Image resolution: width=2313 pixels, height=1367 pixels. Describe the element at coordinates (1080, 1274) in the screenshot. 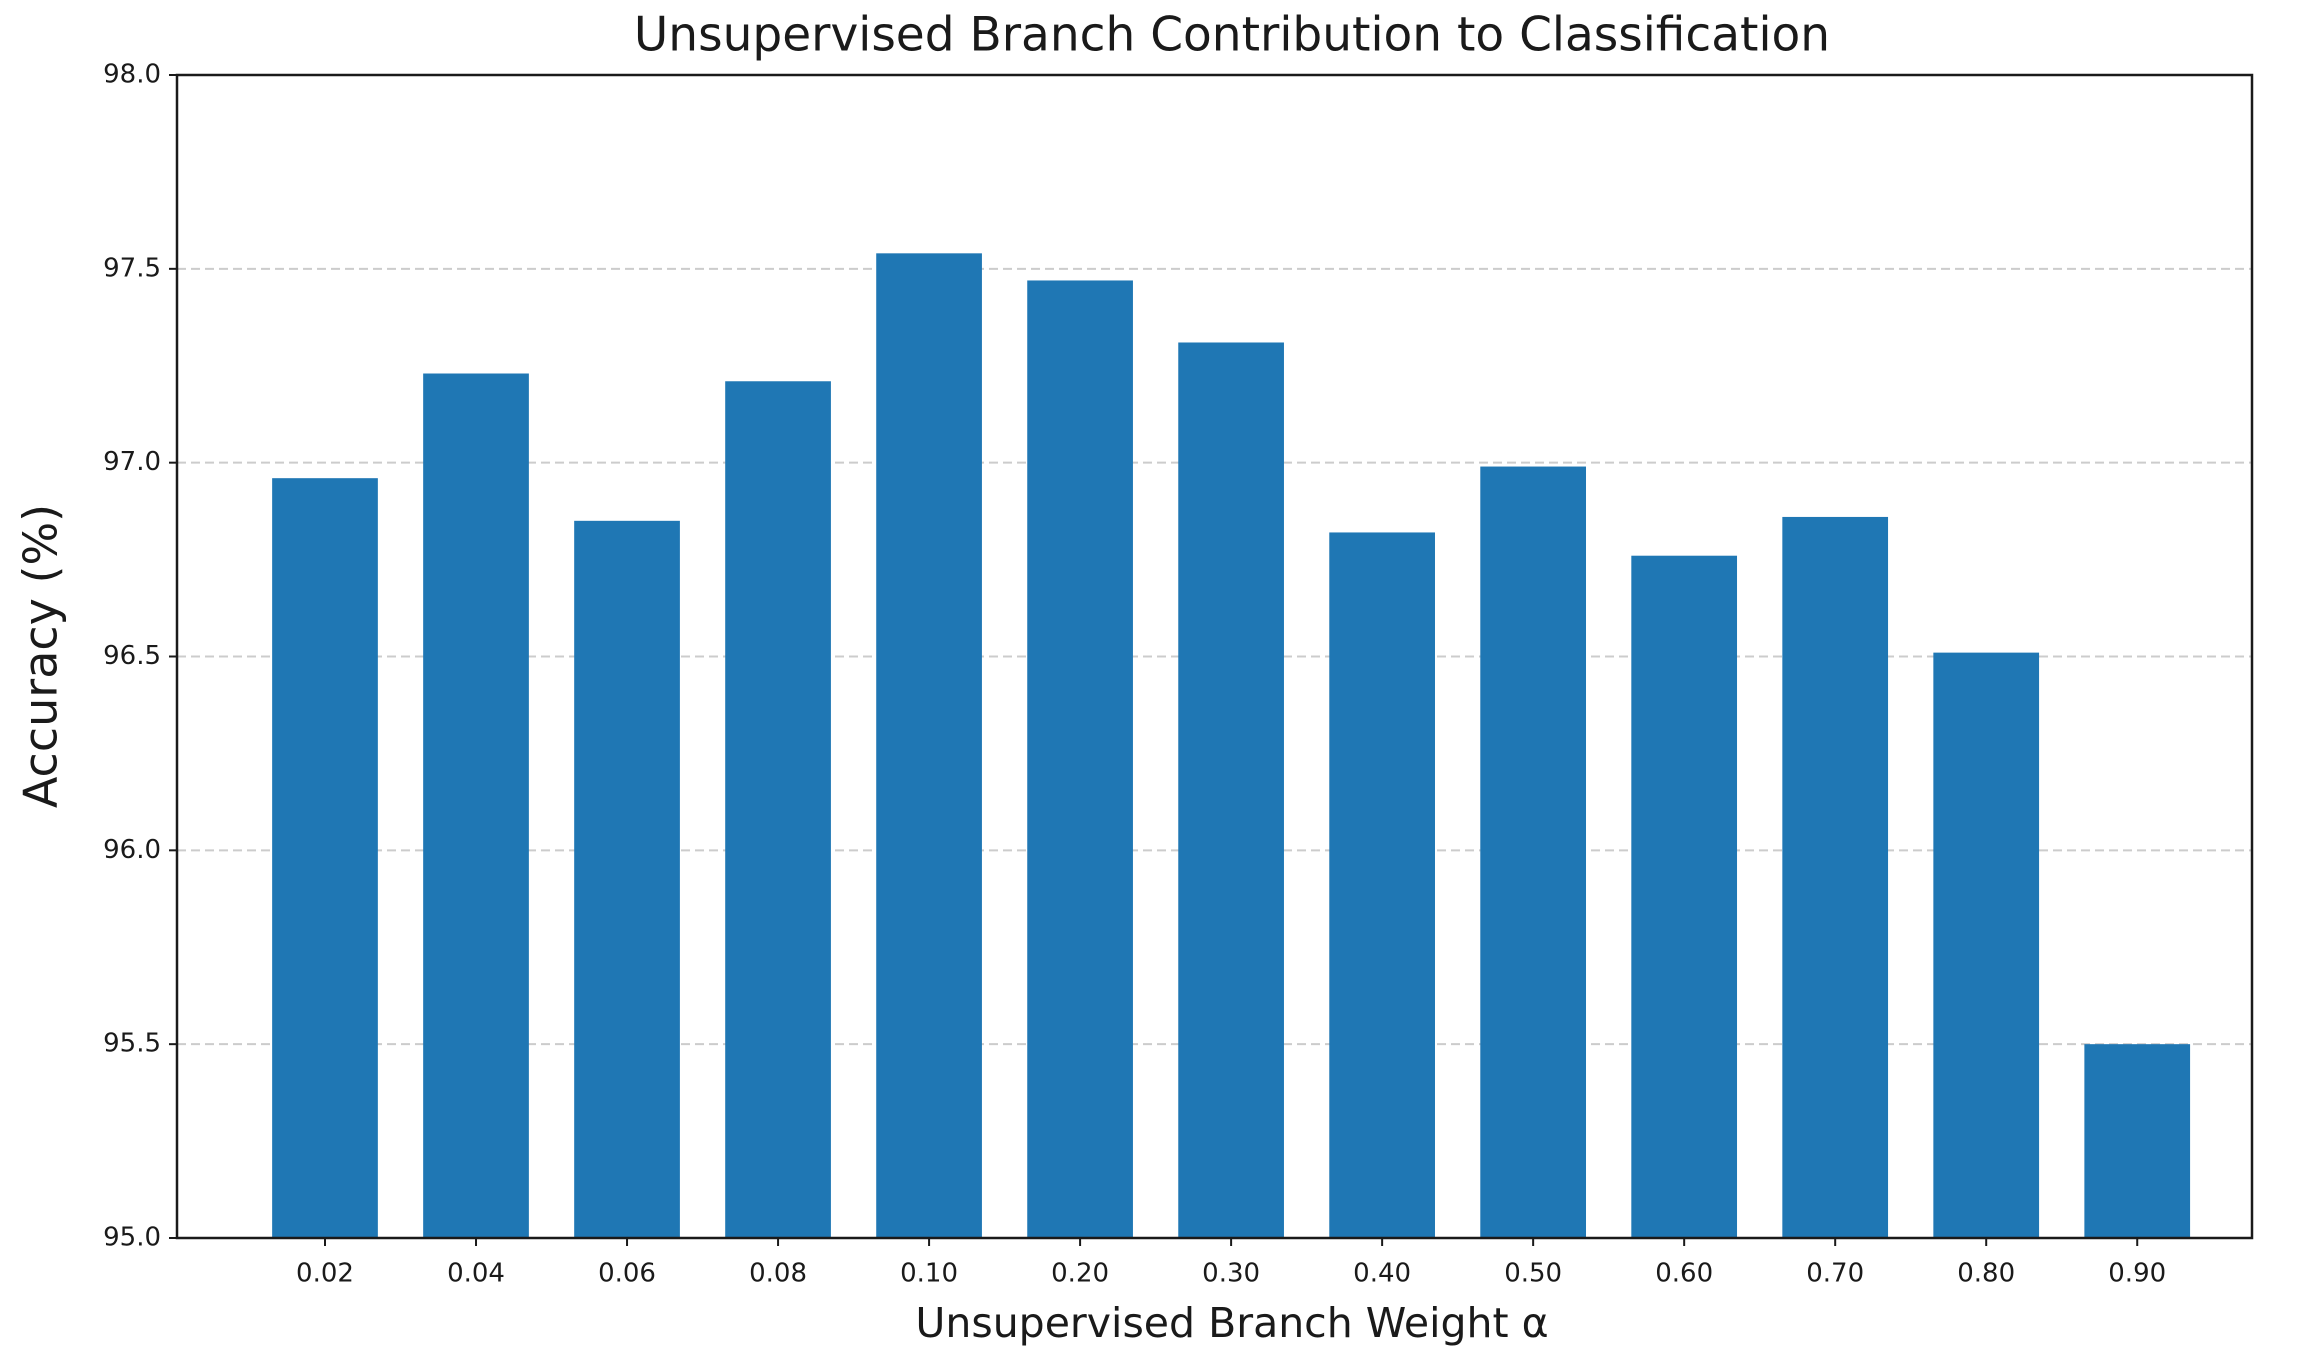

I see `x-tick-label: 0.20` at that location.